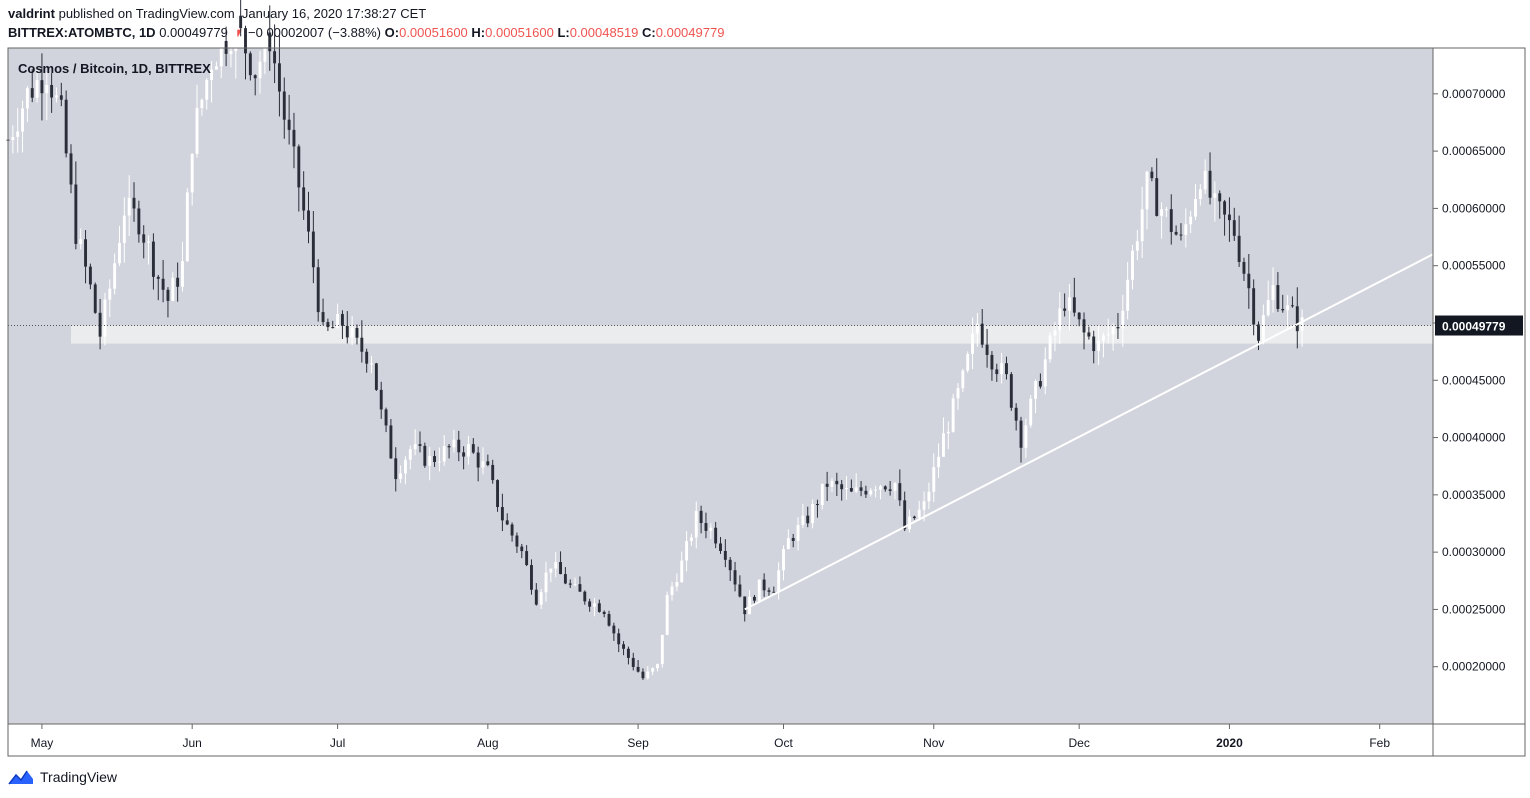 The width and height of the screenshot is (1530, 798). I want to click on x-tick-label: Jul, so click(337, 743).